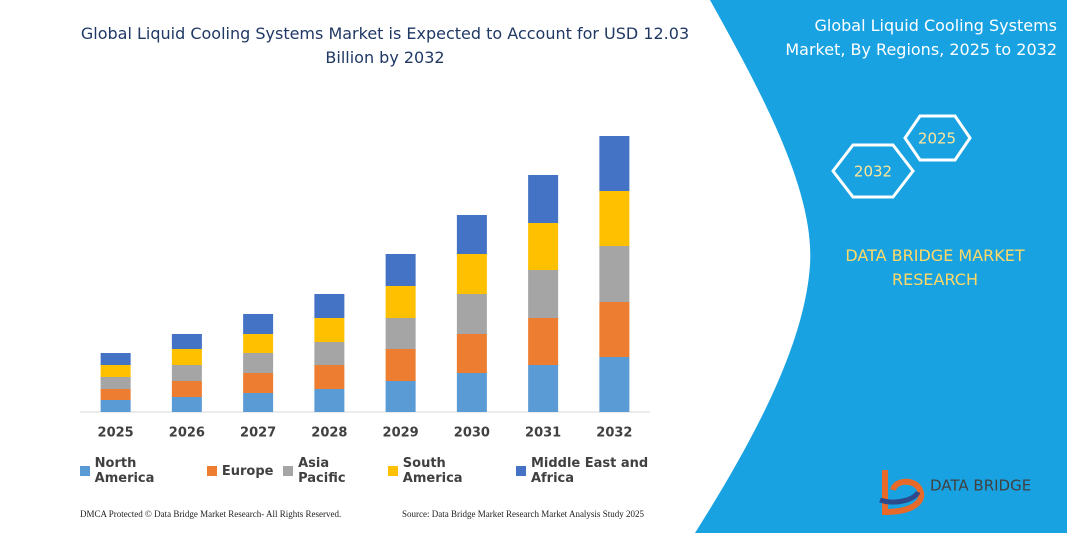 This screenshot has height=533, width=1067. Describe the element at coordinates (124, 471) in the screenshot. I see `legend-label: North America` at that location.